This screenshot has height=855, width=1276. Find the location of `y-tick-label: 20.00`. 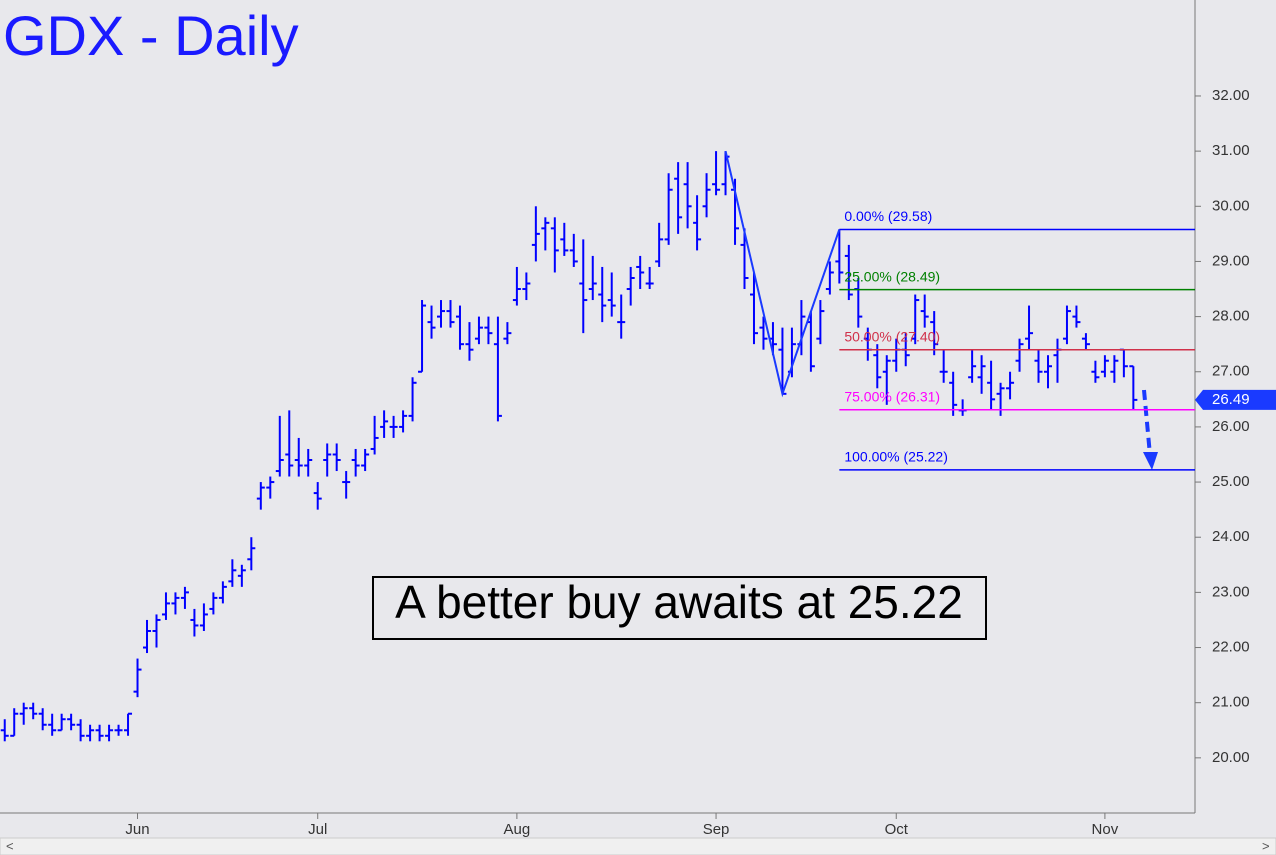

y-tick-label: 20.00 is located at coordinates (1231, 757).